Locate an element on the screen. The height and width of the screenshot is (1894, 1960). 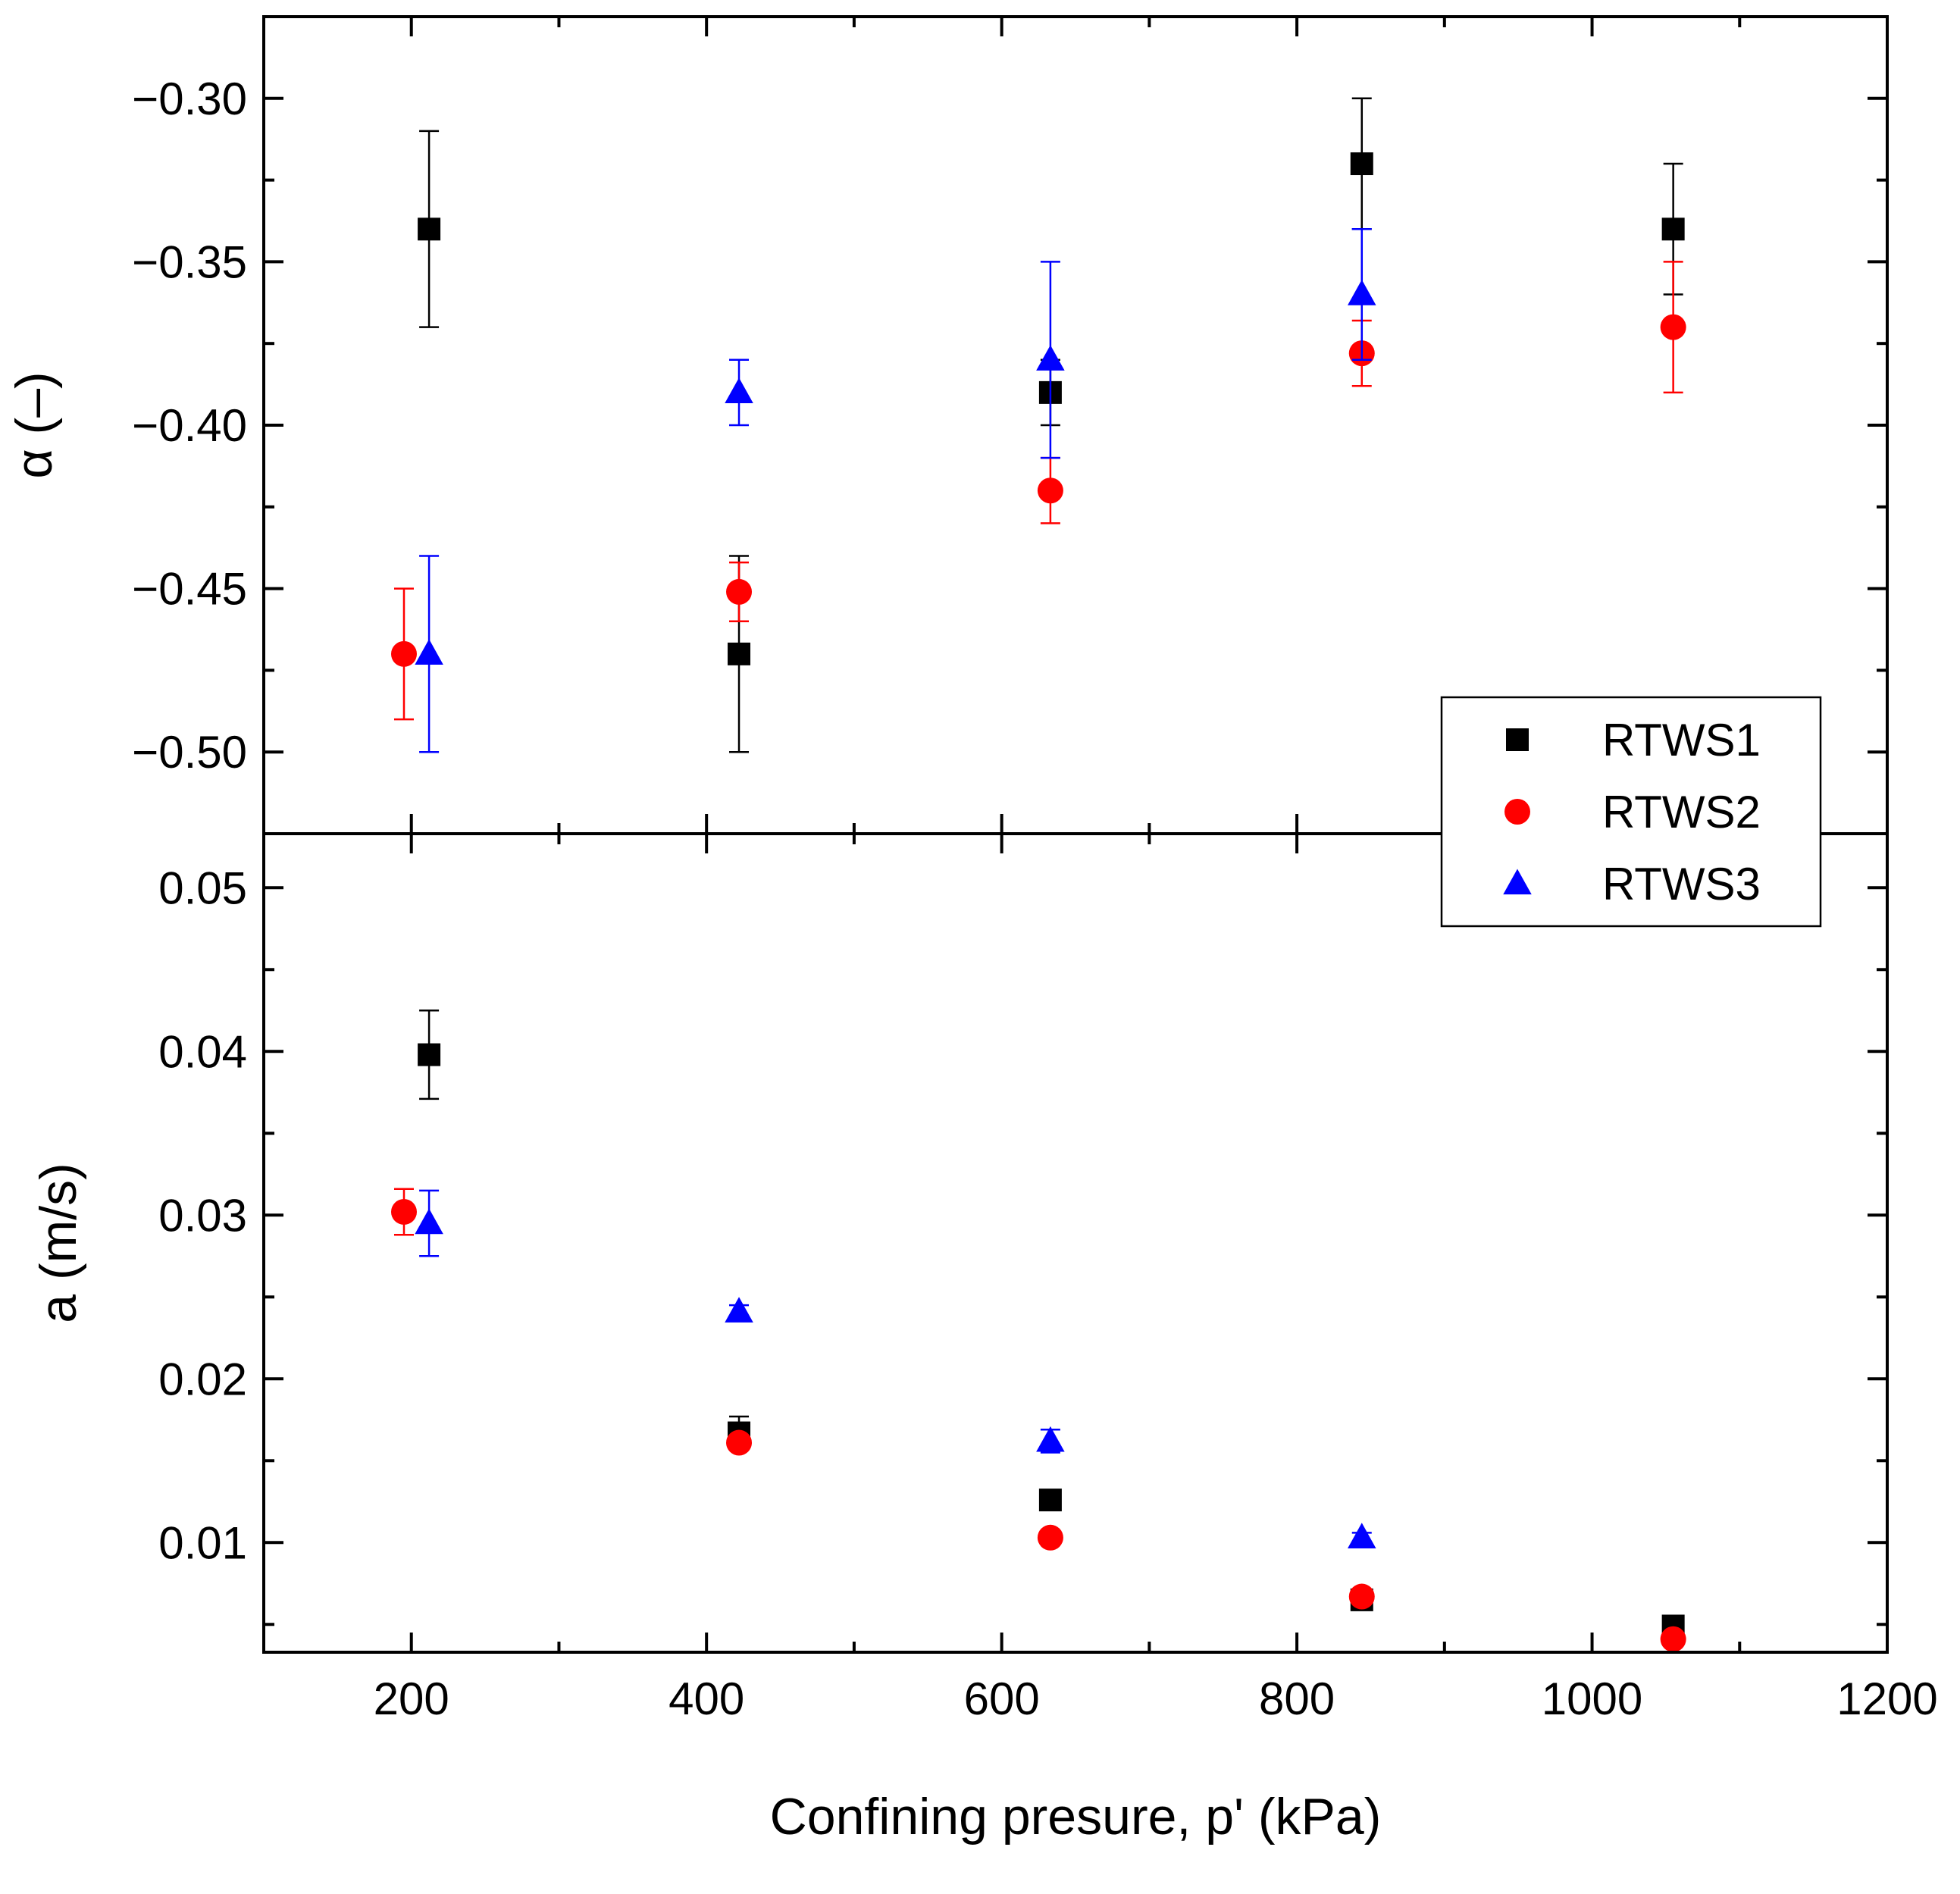
legend-label: RTWS2 is located at coordinates (1681, 812).